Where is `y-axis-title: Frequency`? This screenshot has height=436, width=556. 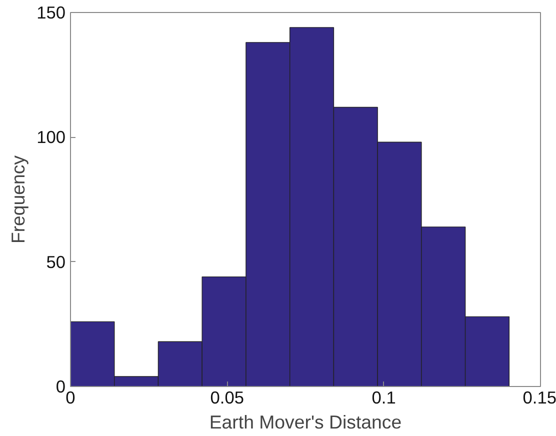 y-axis-title: Frequency is located at coordinates (18, 199).